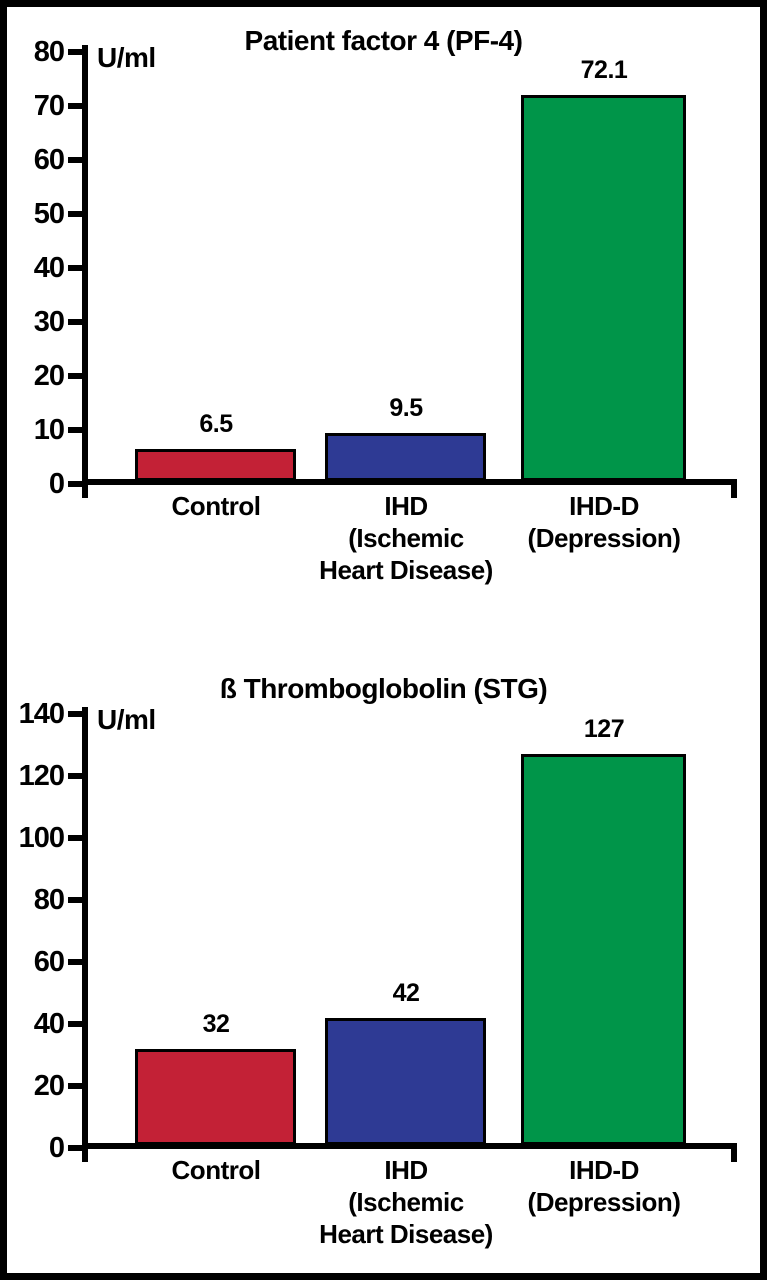 The width and height of the screenshot is (767, 1280). Describe the element at coordinates (604, 70) in the screenshot. I see `bar-value-label: 72.1` at that location.